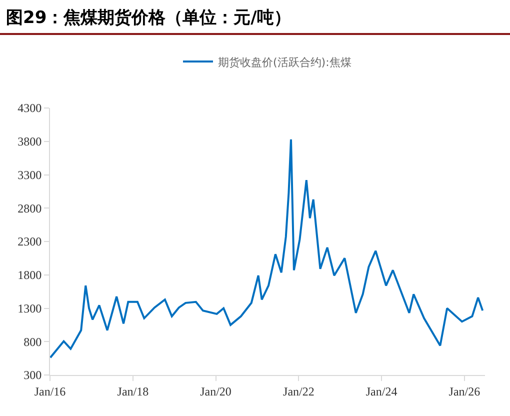 The image size is (510, 416). Describe the element at coordinates (298, 391) in the screenshot. I see `x-tick-label: Jan/22` at that location.